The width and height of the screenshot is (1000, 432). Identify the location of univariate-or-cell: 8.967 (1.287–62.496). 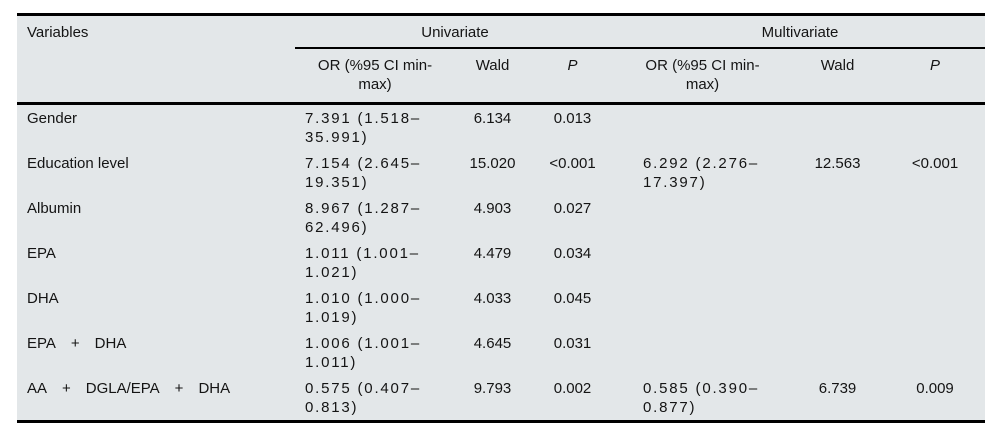
(363, 218).